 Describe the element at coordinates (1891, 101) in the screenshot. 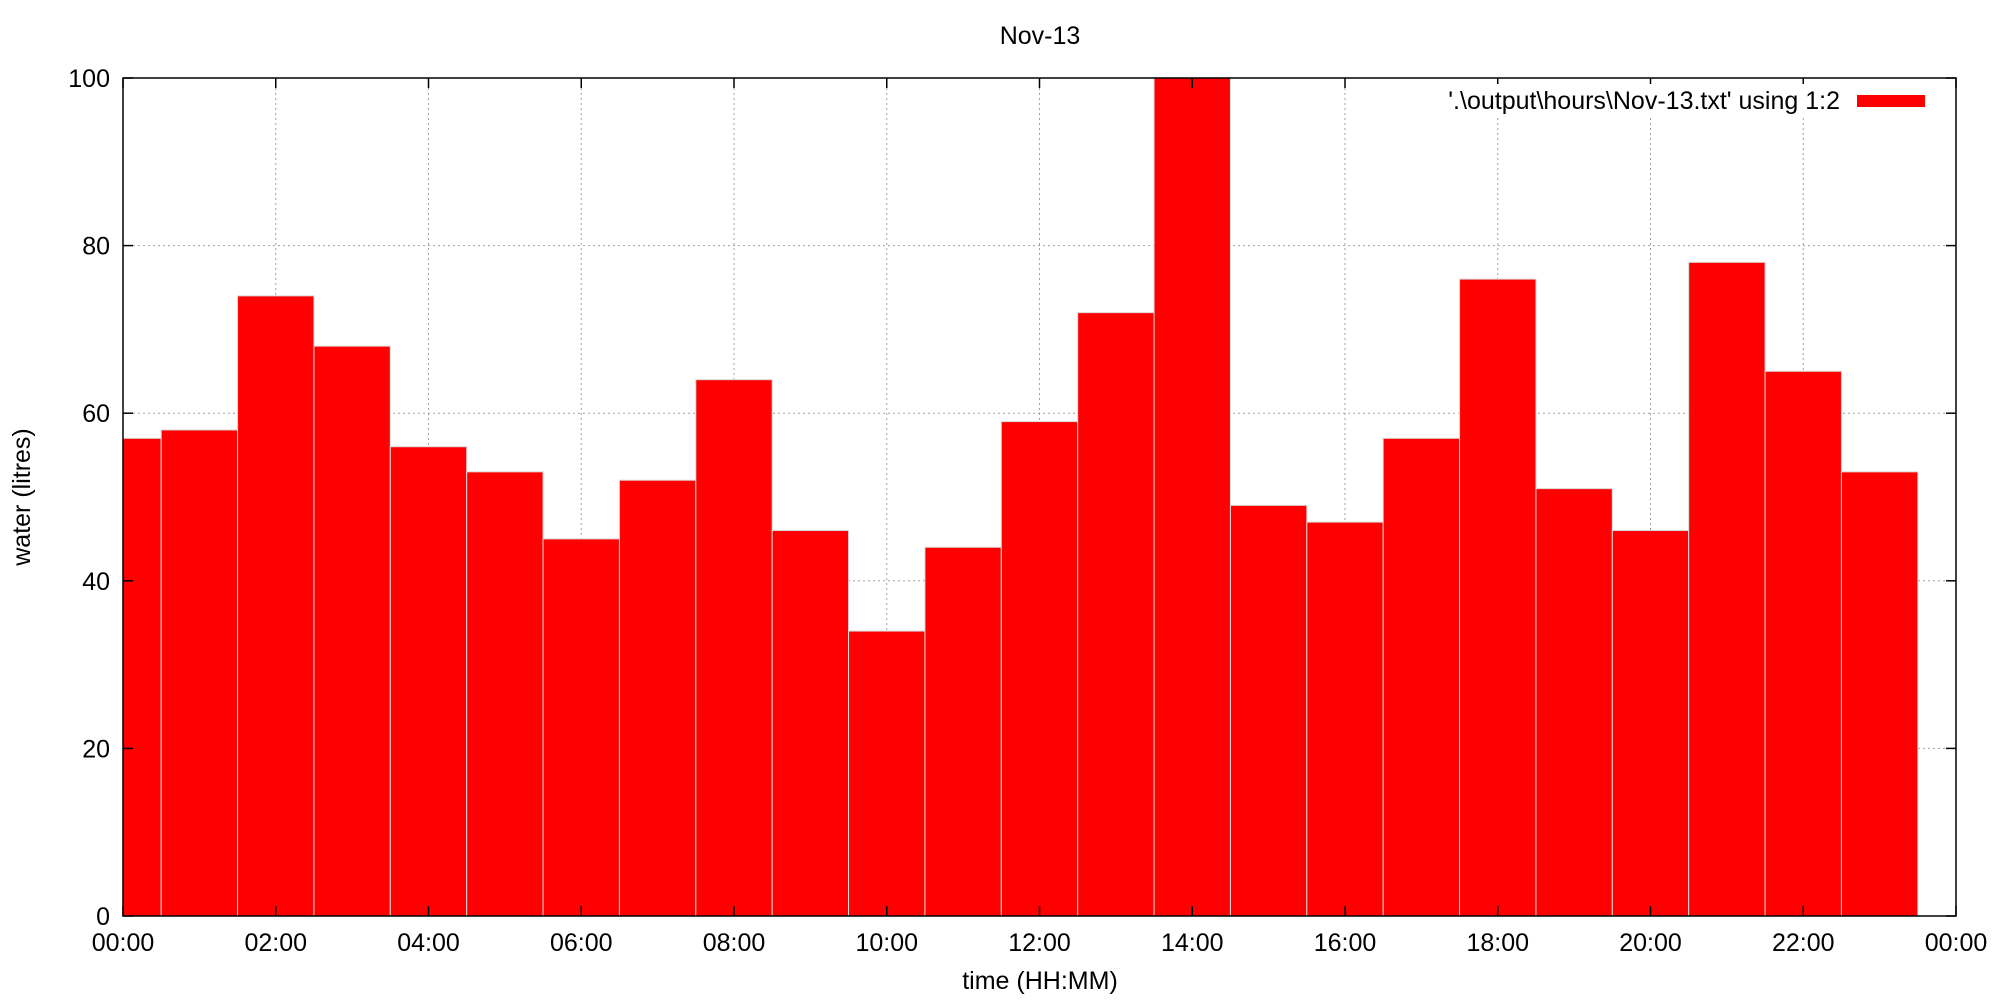

I see `legend-swatch` at that location.